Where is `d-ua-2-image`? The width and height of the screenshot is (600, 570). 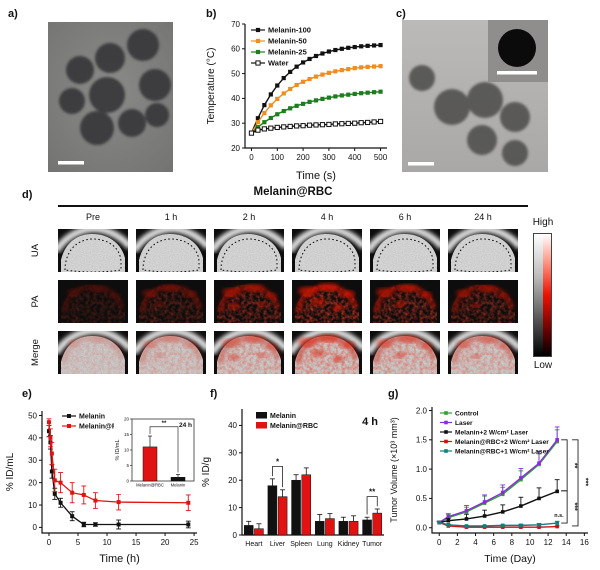
d-ua-2-image is located at coordinates (249, 249).